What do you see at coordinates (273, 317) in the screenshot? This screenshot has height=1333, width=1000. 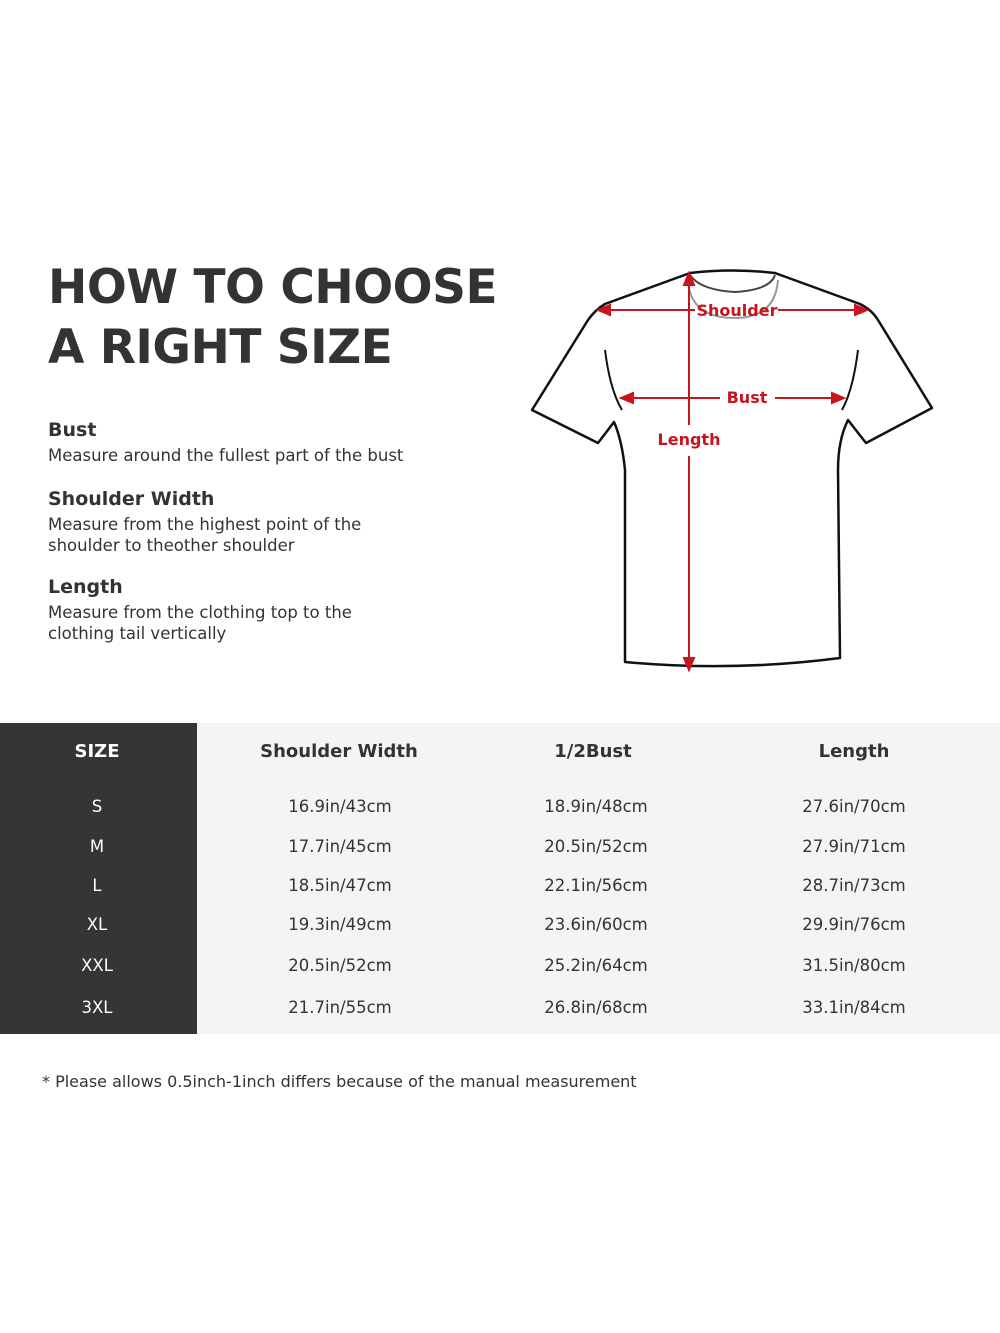 I see `page-title: HOW TO CHOOSE A RIGHT SIZE` at bounding box center [273, 317].